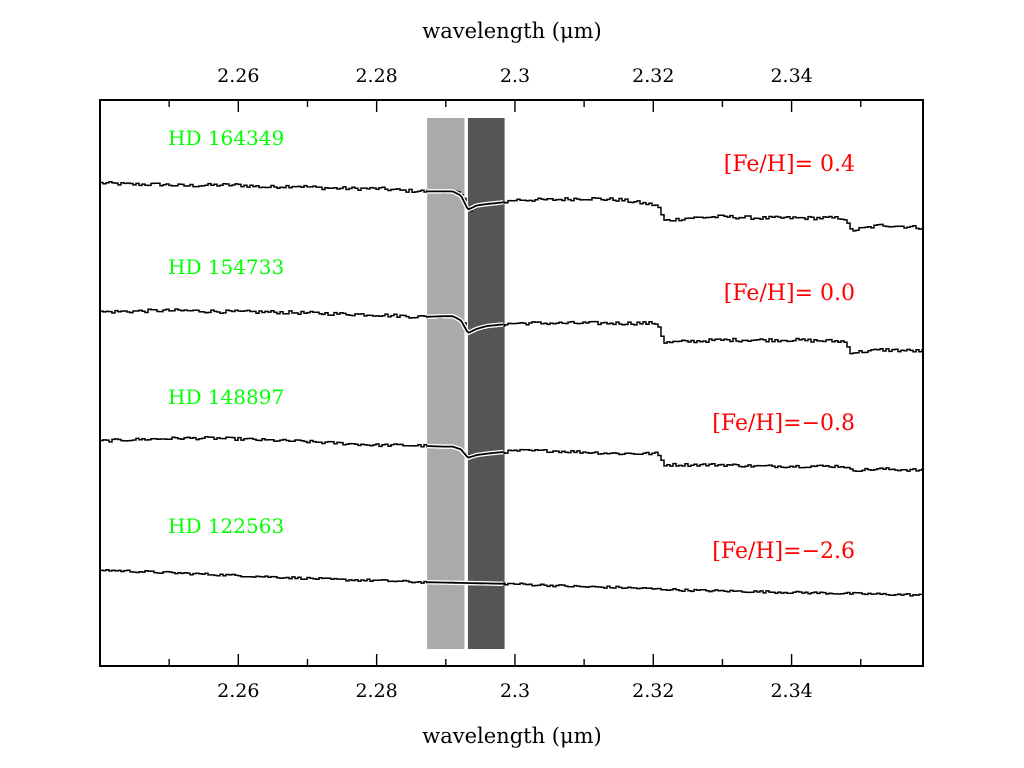 The width and height of the screenshot is (1024, 768). Describe the element at coordinates (789, 164) in the screenshot. I see `metallicity-label: [Fe/H]= 0.4` at that location.